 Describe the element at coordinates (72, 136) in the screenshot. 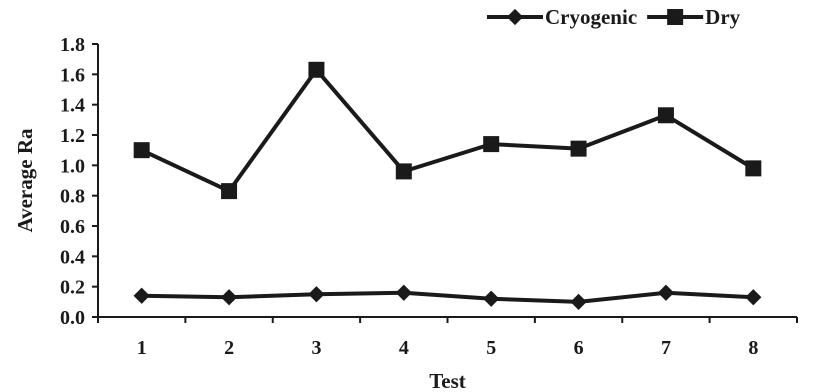

I see `y-tick-label: 1.2` at that location.